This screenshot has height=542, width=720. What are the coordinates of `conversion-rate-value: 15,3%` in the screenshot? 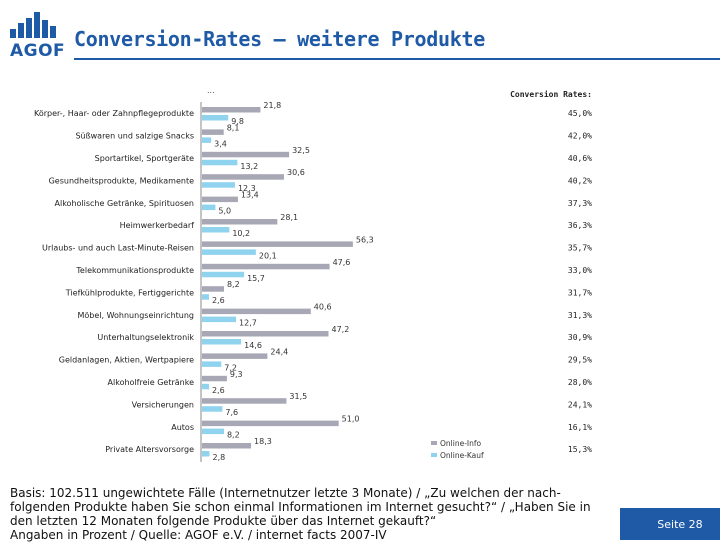 It's located at (580, 449).